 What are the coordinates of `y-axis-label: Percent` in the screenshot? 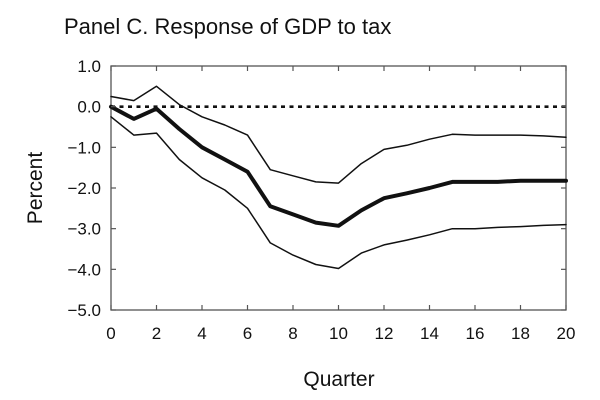 It's located at (35, 188).